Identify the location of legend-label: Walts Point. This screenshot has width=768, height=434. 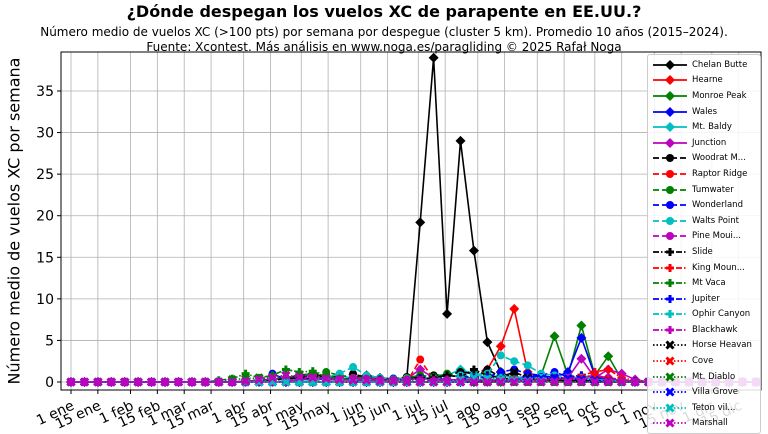
(715, 220).